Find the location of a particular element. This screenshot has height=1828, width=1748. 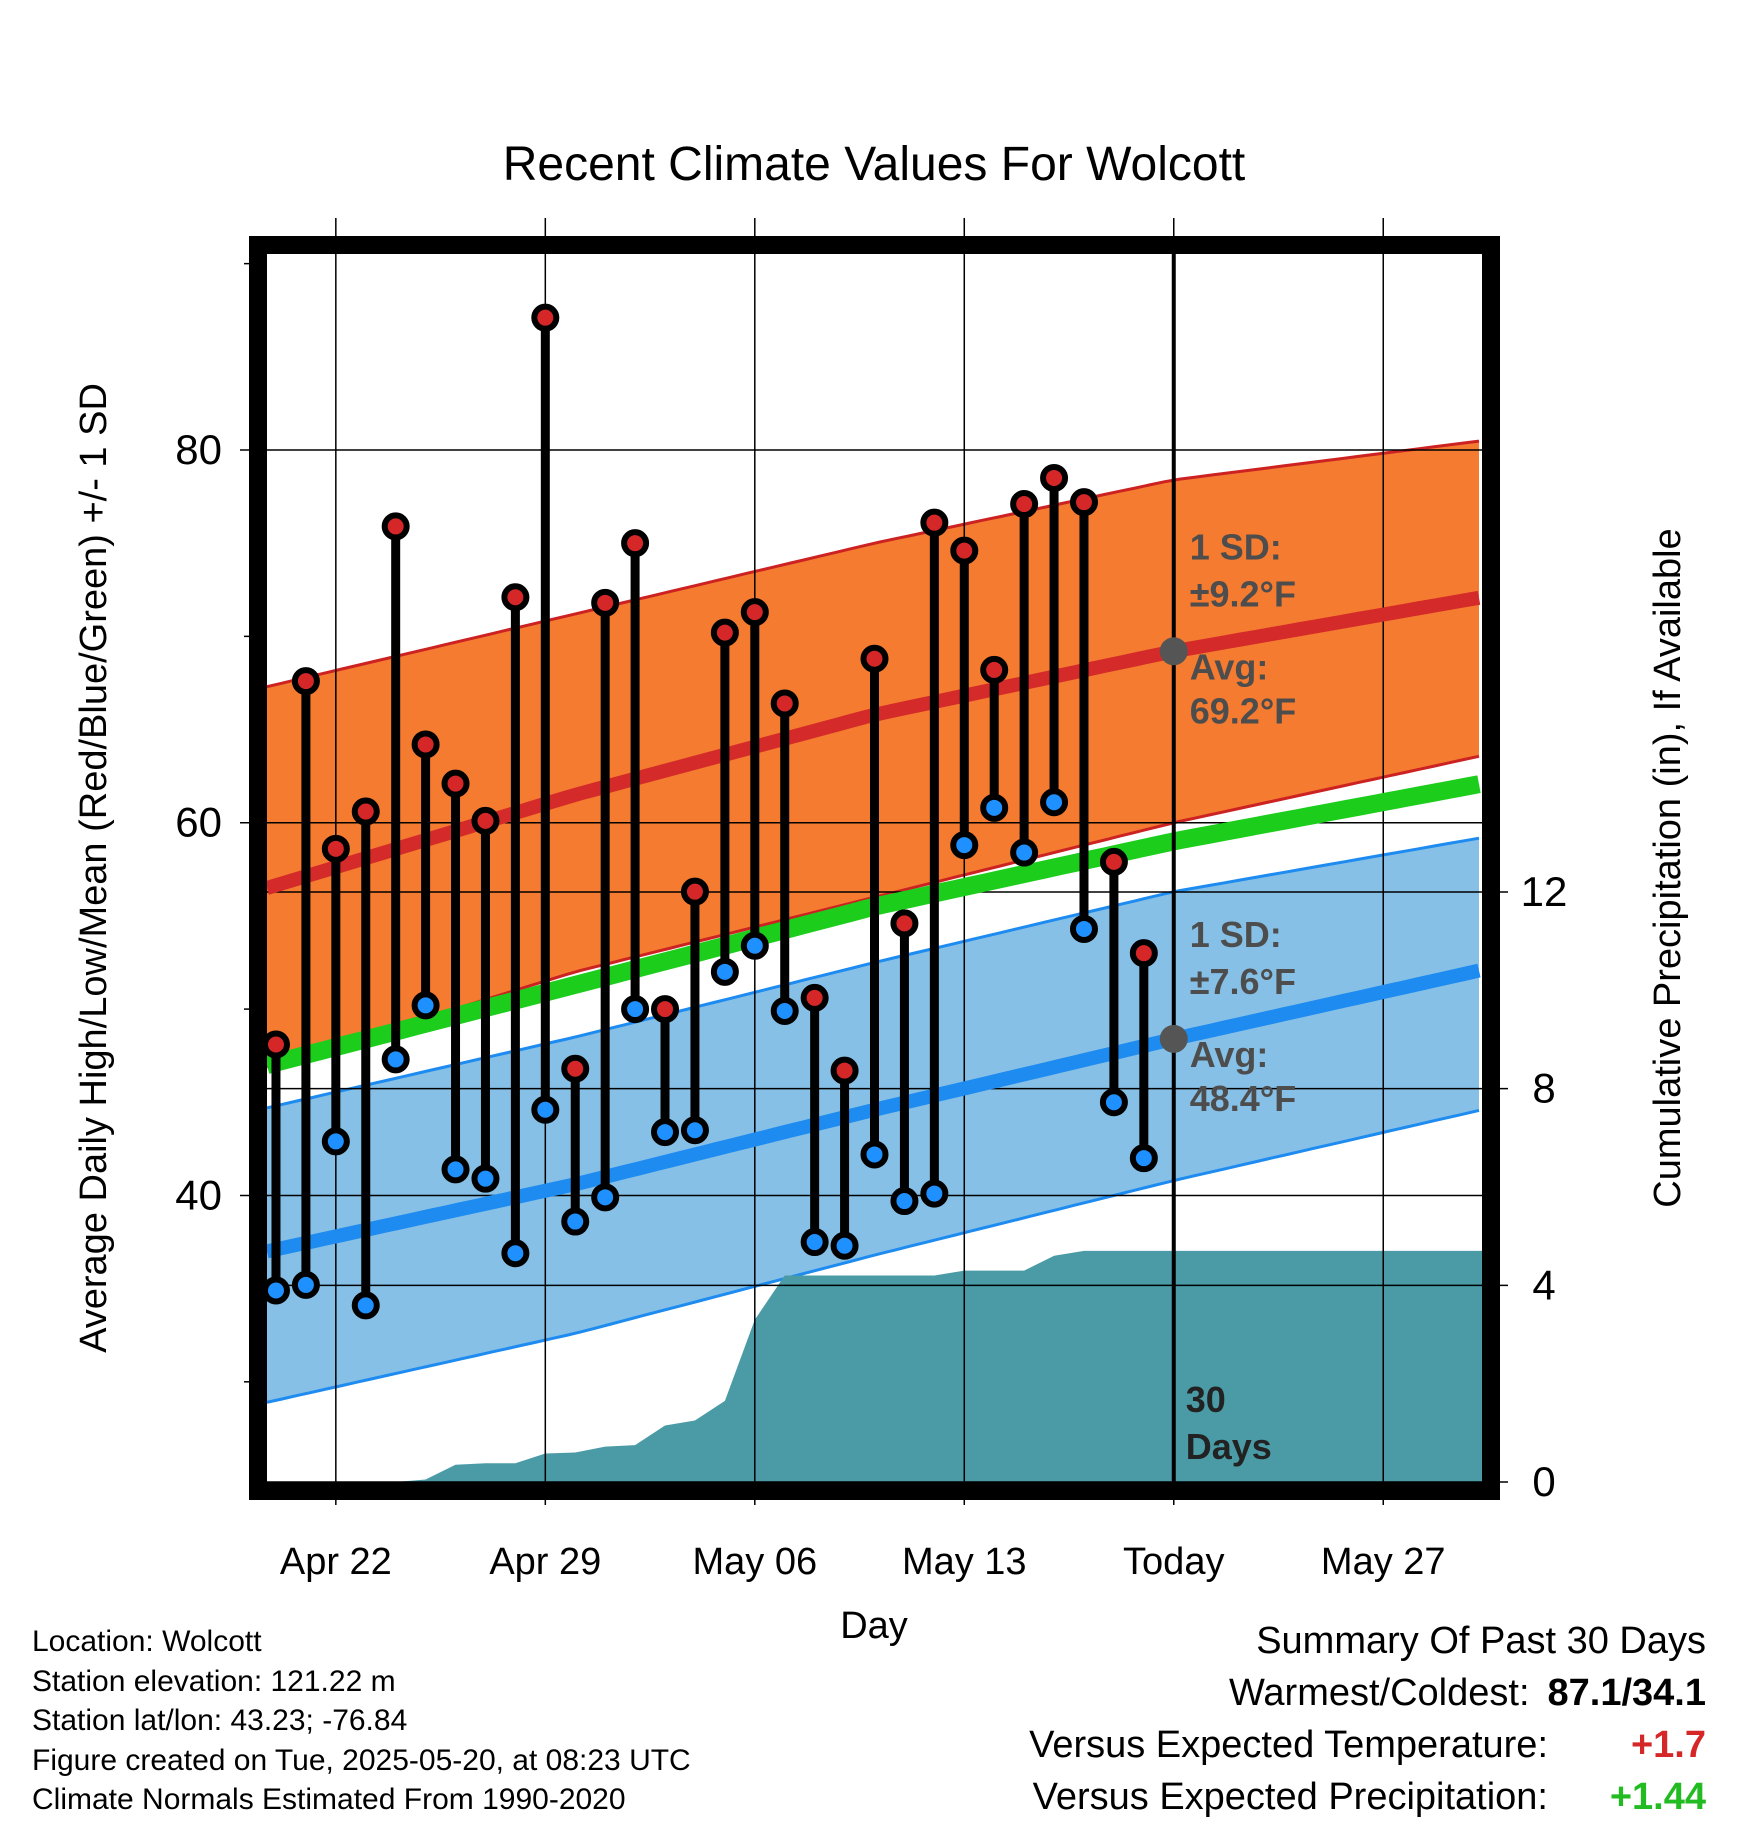

x-axis-label: Day is located at coordinates (874, 1626).